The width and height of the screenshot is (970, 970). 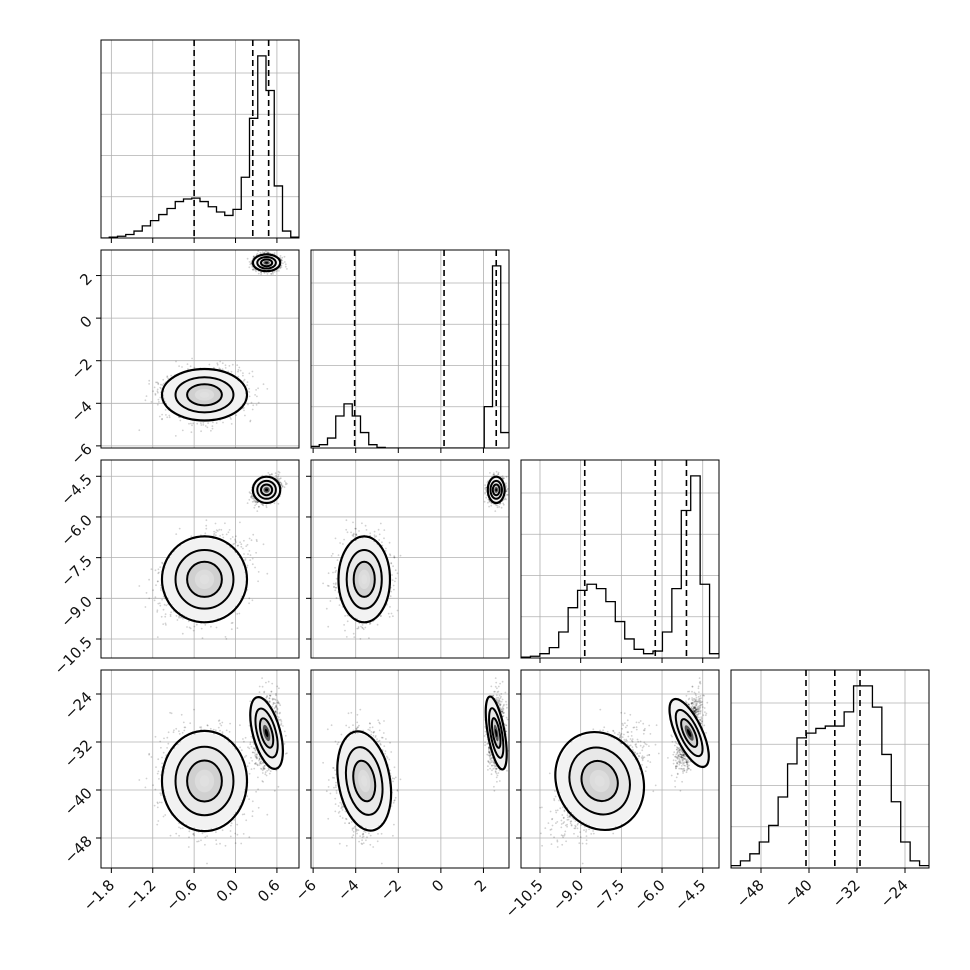 What do you see at coordinates (81, 454) in the screenshot?
I see `tick-label-y: −6` at bounding box center [81, 454].